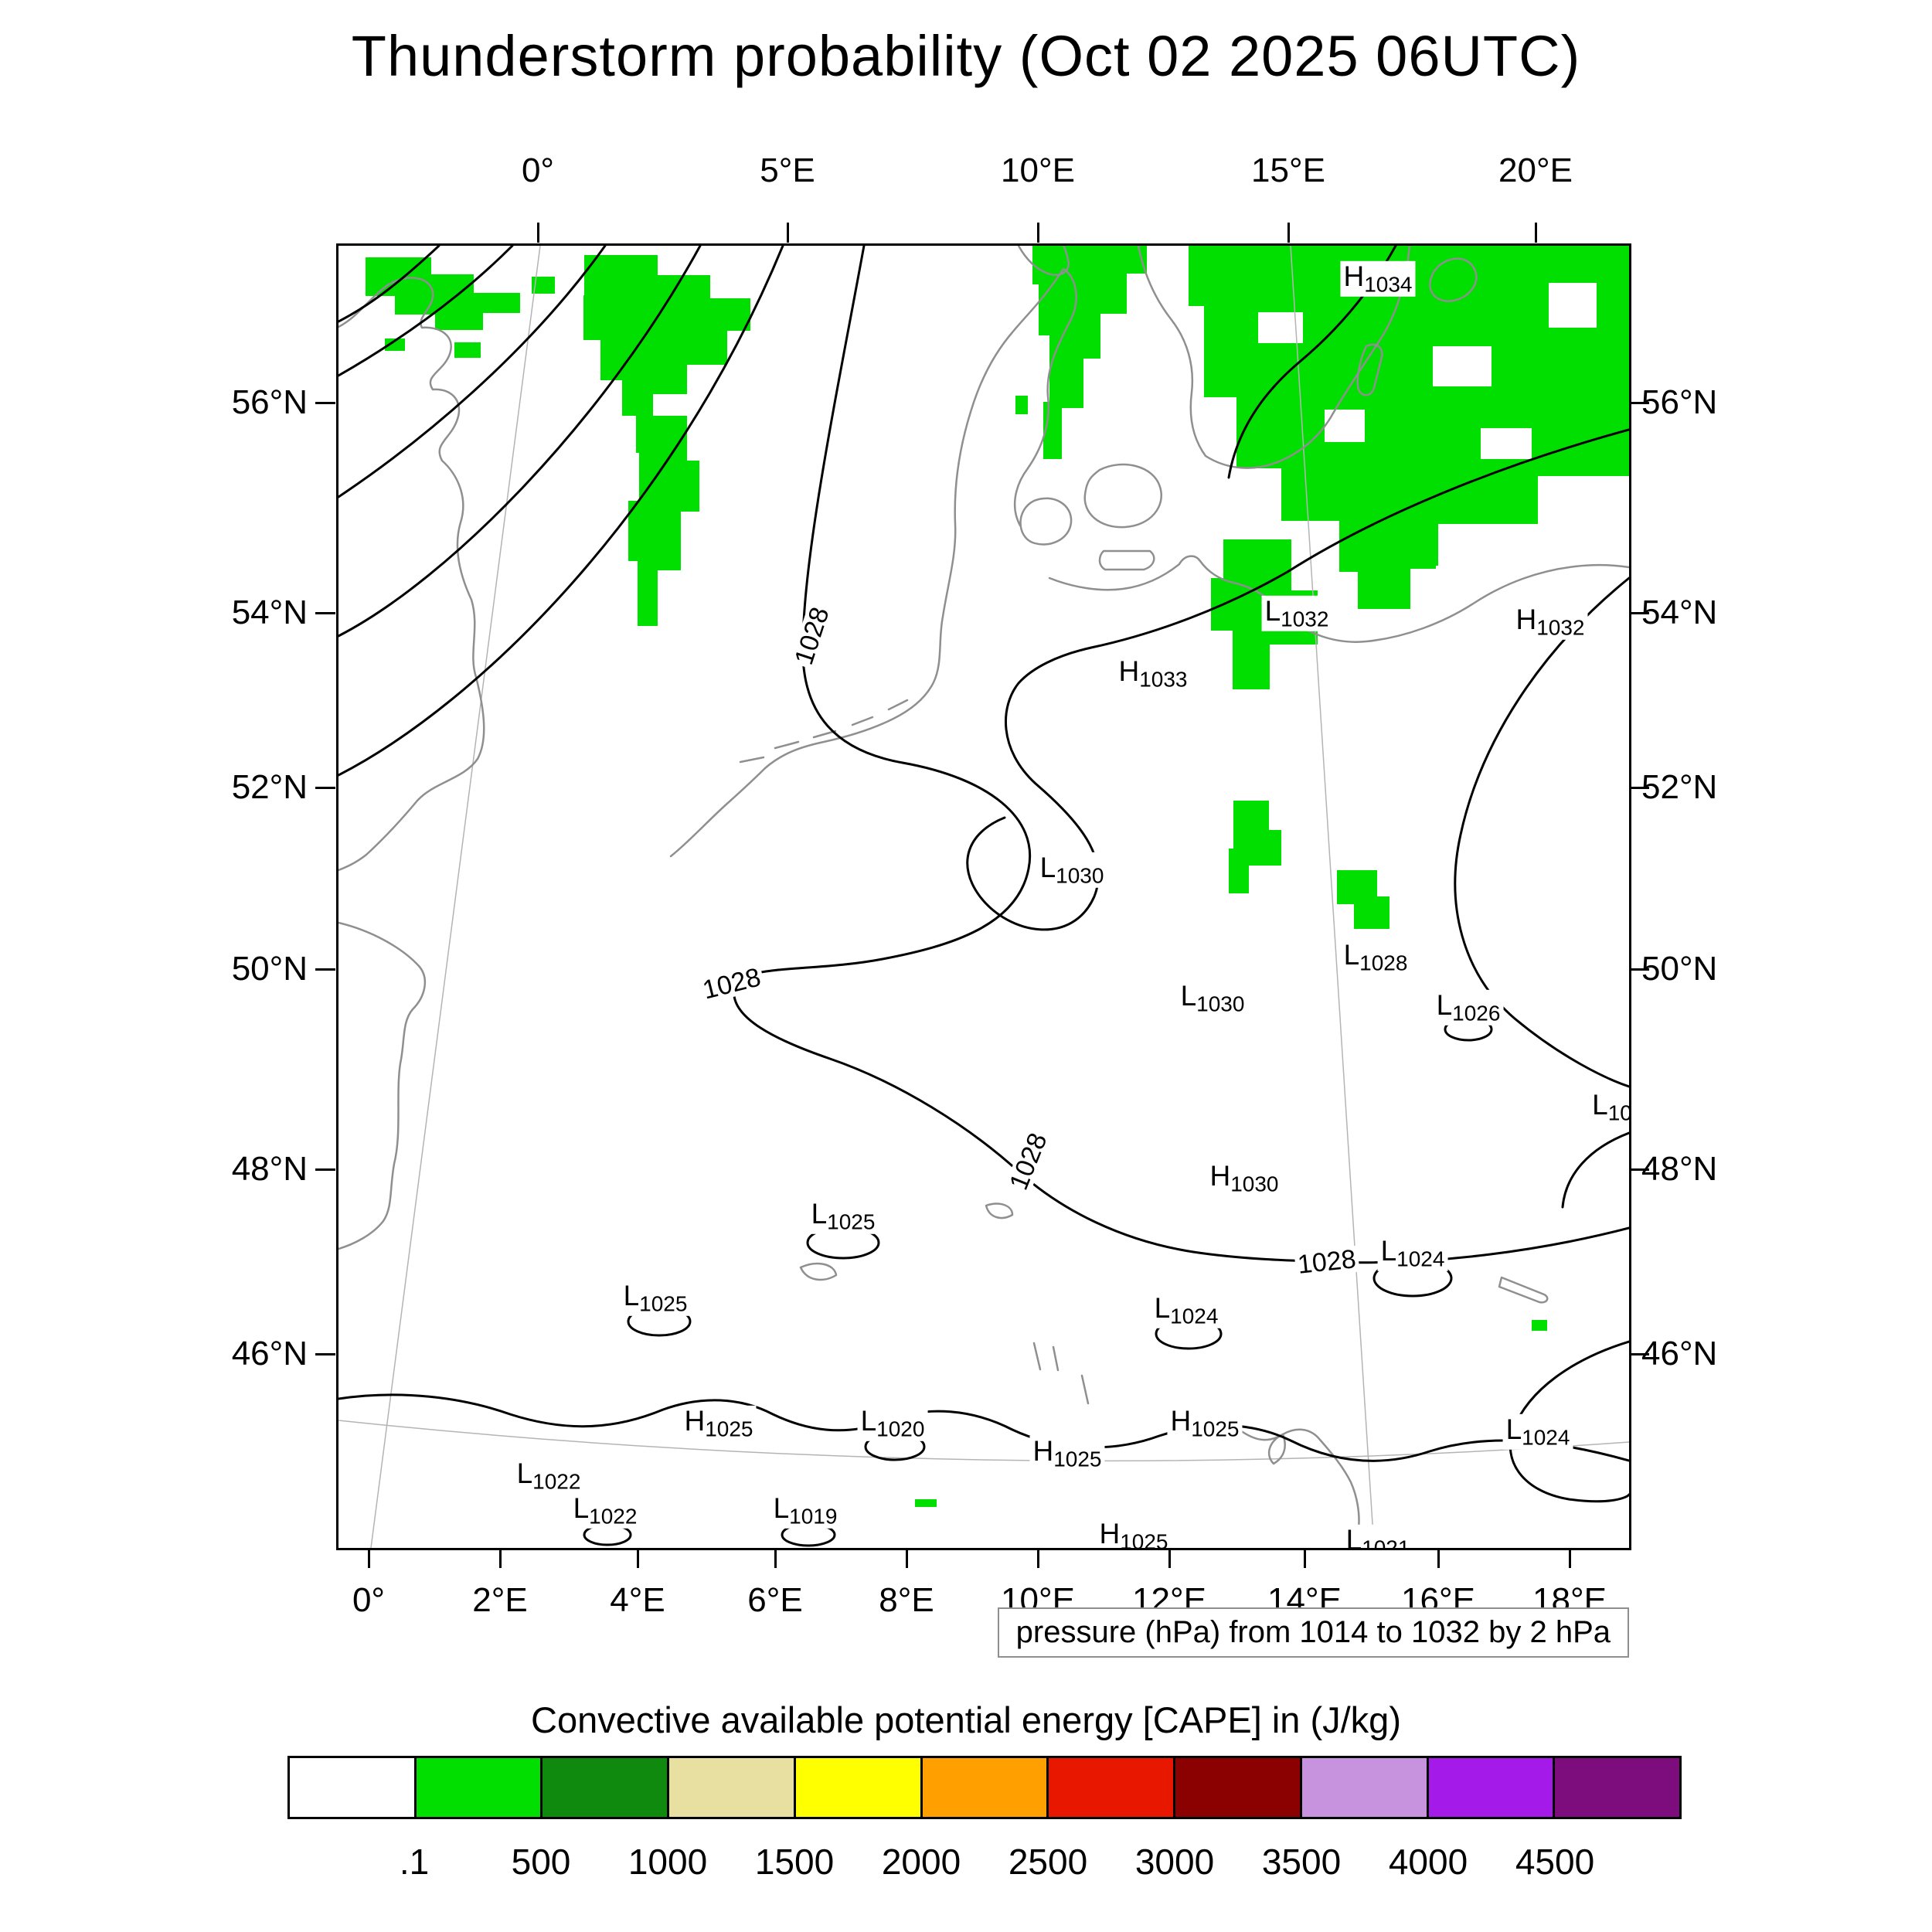 This screenshot has height=1932, width=1932. I want to click on left-axis-label: 48°N, so click(269, 1169).